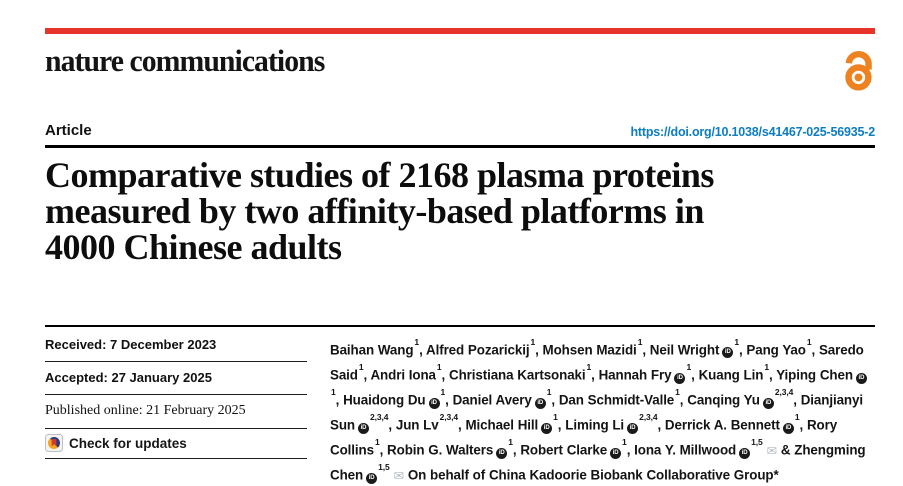 This screenshot has height=486, width=903. I want to click on masthead: nature communications, so click(460, 71).